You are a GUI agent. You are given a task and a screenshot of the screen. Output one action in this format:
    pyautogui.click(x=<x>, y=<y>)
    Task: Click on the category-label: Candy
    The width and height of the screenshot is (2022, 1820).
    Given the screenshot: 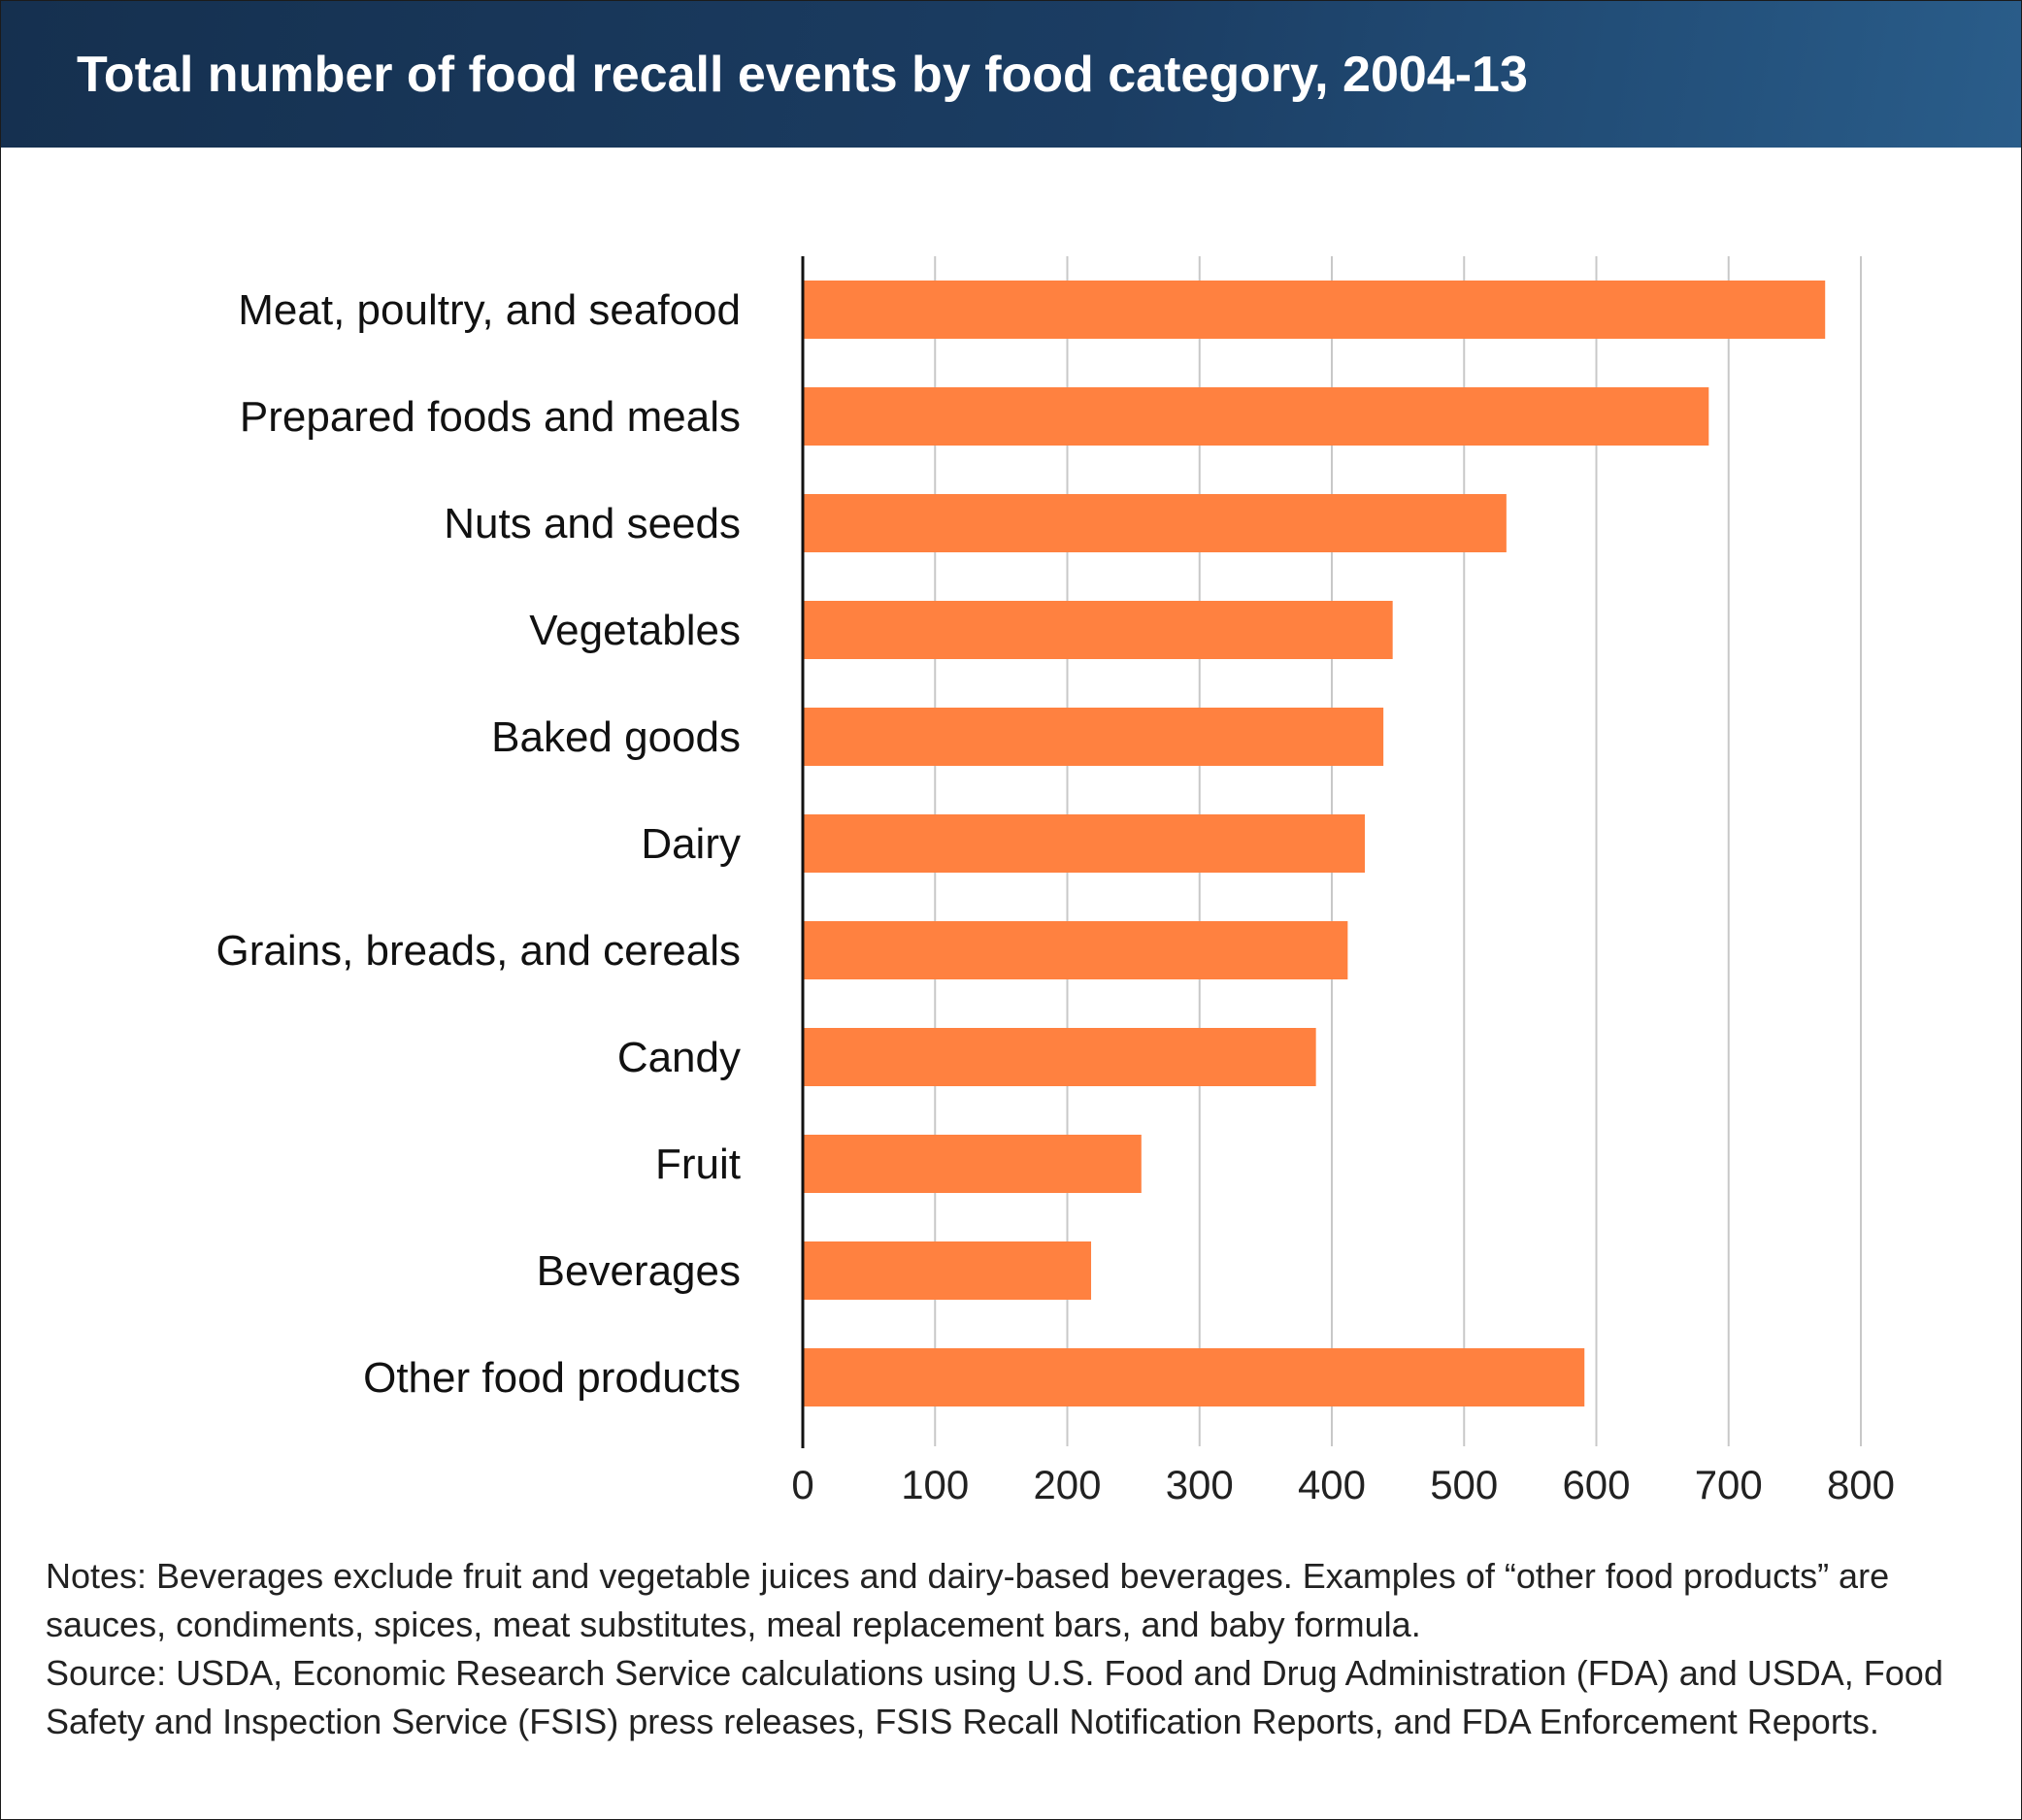 What is the action you would take?
    pyautogui.click(x=679, y=1057)
    